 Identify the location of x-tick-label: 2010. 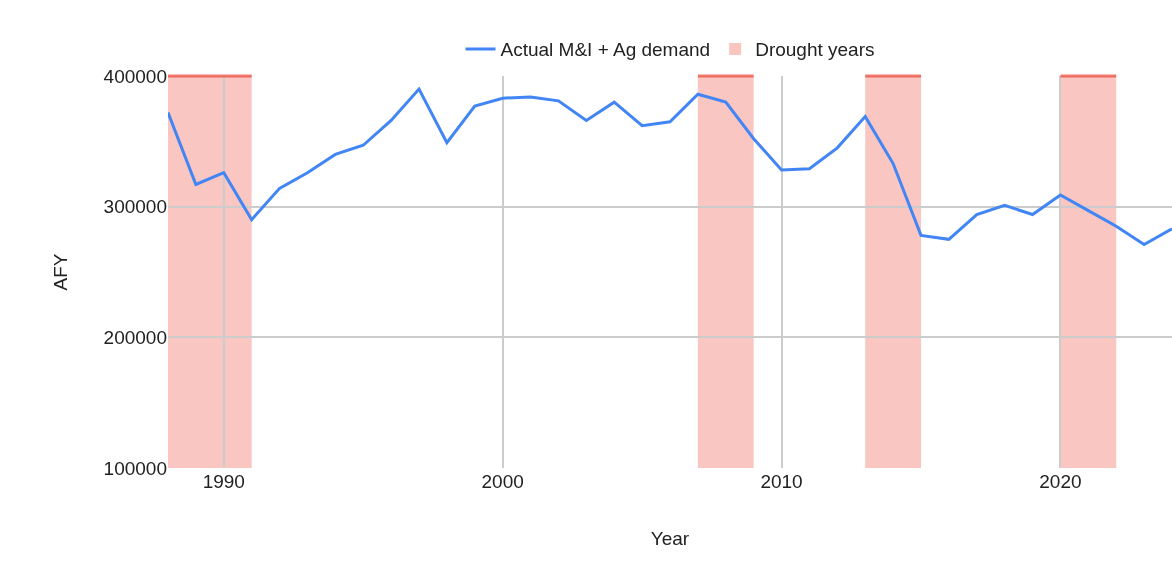
(781, 481).